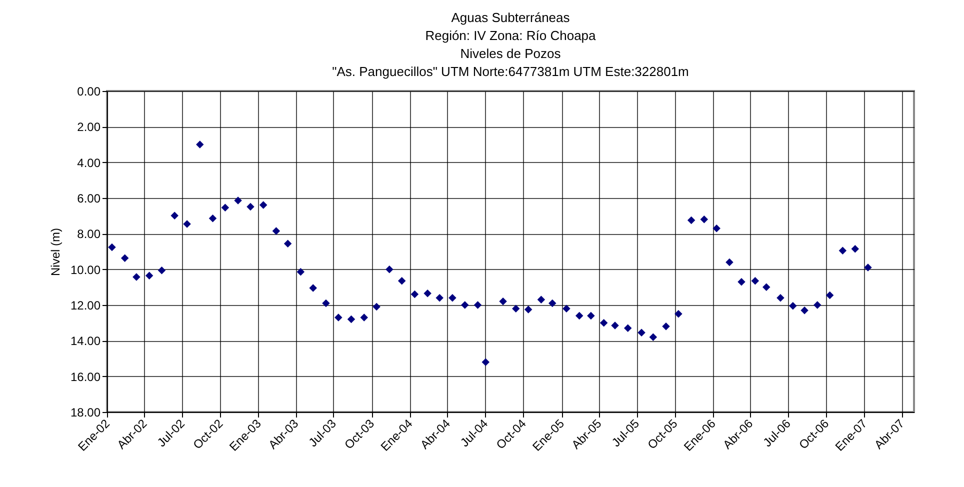 The image size is (964, 487). I want to click on y-tick-label: 6.00, so click(89, 199).